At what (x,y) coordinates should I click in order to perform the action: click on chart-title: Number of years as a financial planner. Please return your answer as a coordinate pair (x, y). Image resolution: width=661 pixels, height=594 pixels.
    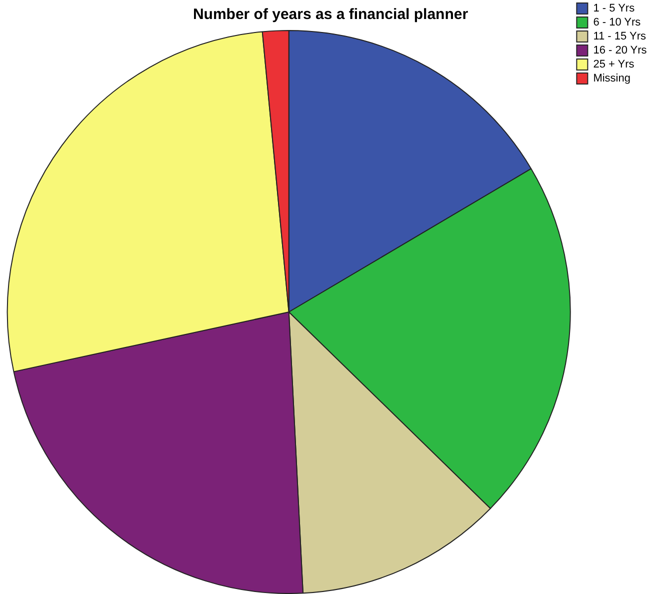
    Looking at the image, I should click on (330, 15).